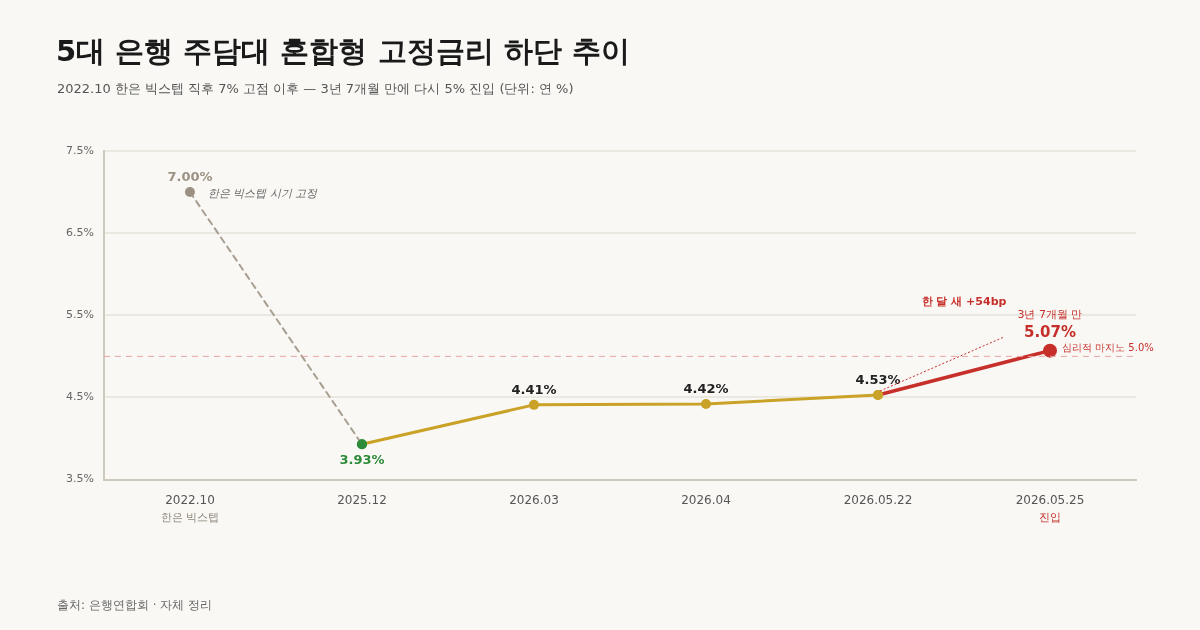 The image size is (1200, 630). Describe the element at coordinates (362, 460) in the screenshot. I see `data-label: 3.93%` at that location.